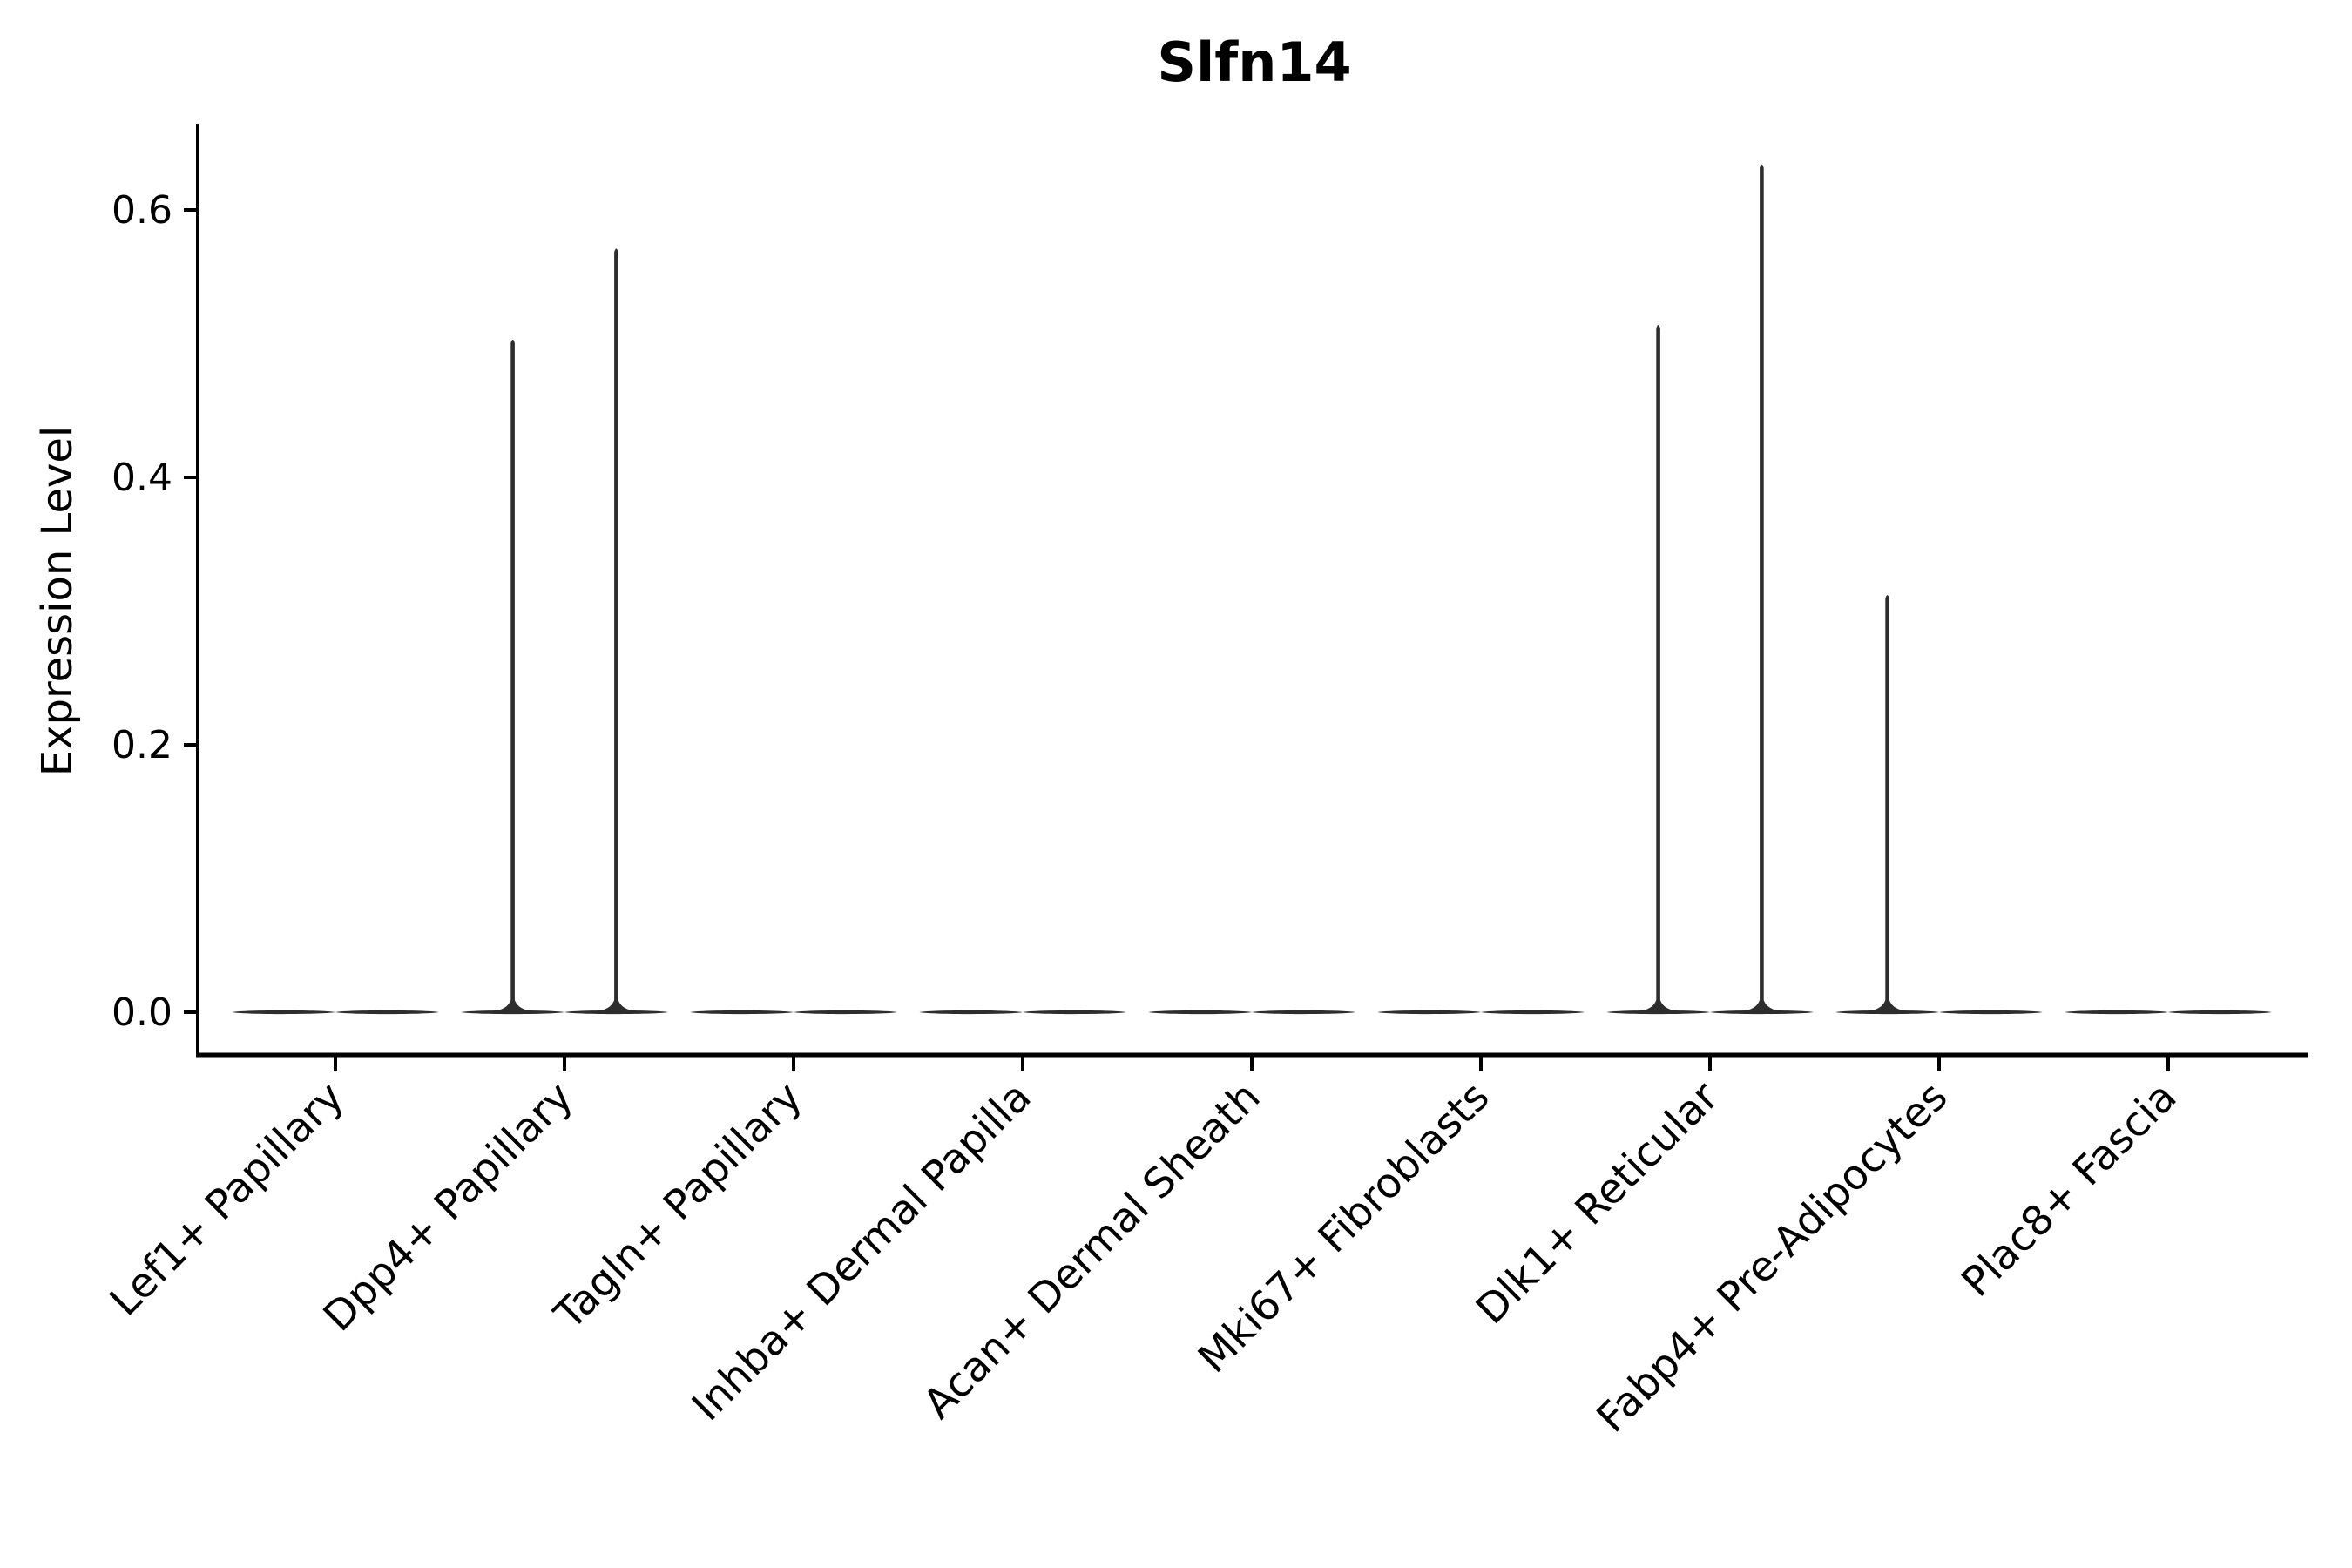  What do you see at coordinates (58, 601) in the screenshot?
I see `y-axis-label: Expression Level` at bounding box center [58, 601].